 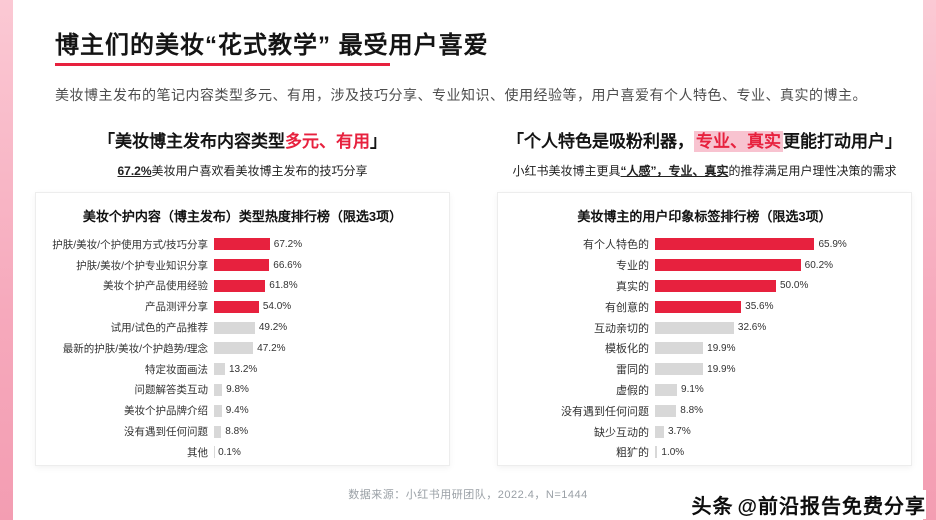 I want to click on bar-row: 专业的 60.2%, so click(x=707, y=265).